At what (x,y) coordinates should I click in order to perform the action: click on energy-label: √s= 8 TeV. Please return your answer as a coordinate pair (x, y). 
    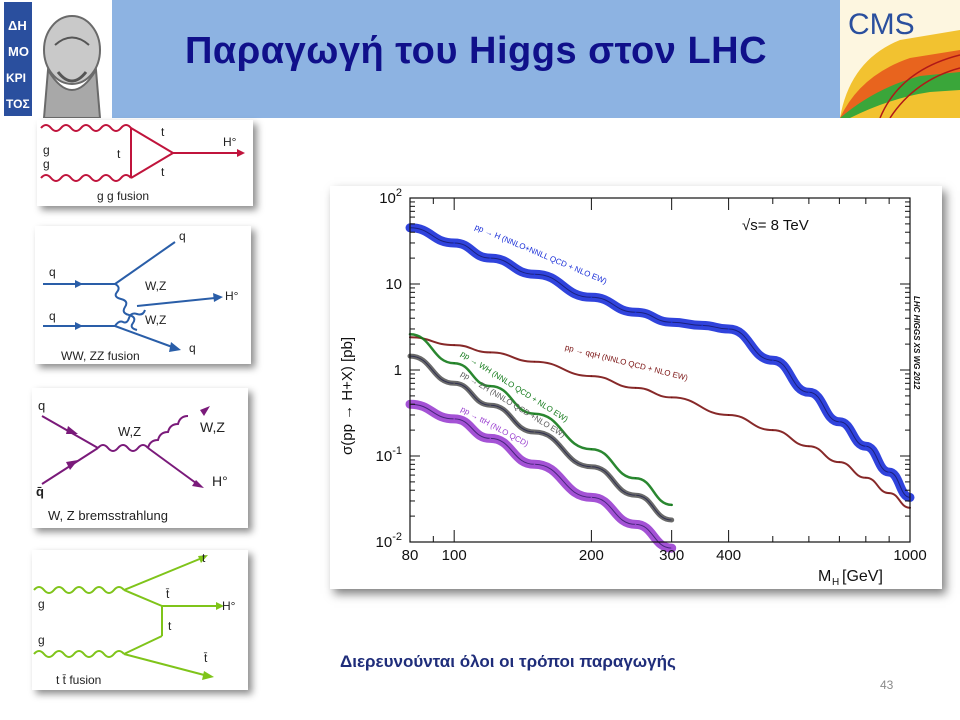
    Looking at the image, I should click on (775, 225).